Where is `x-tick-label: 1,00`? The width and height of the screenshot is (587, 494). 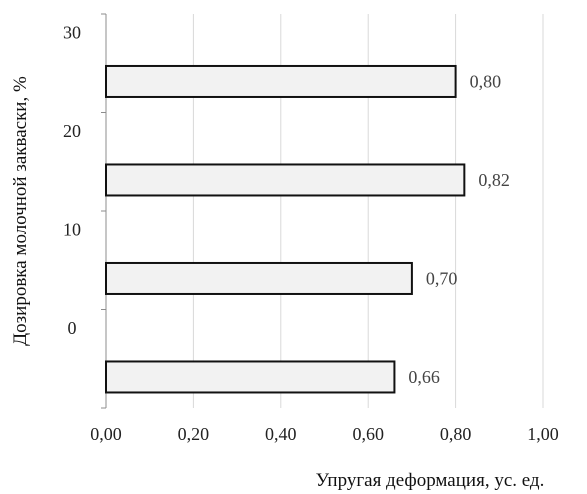 x-tick-label: 1,00 is located at coordinates (543, 434).